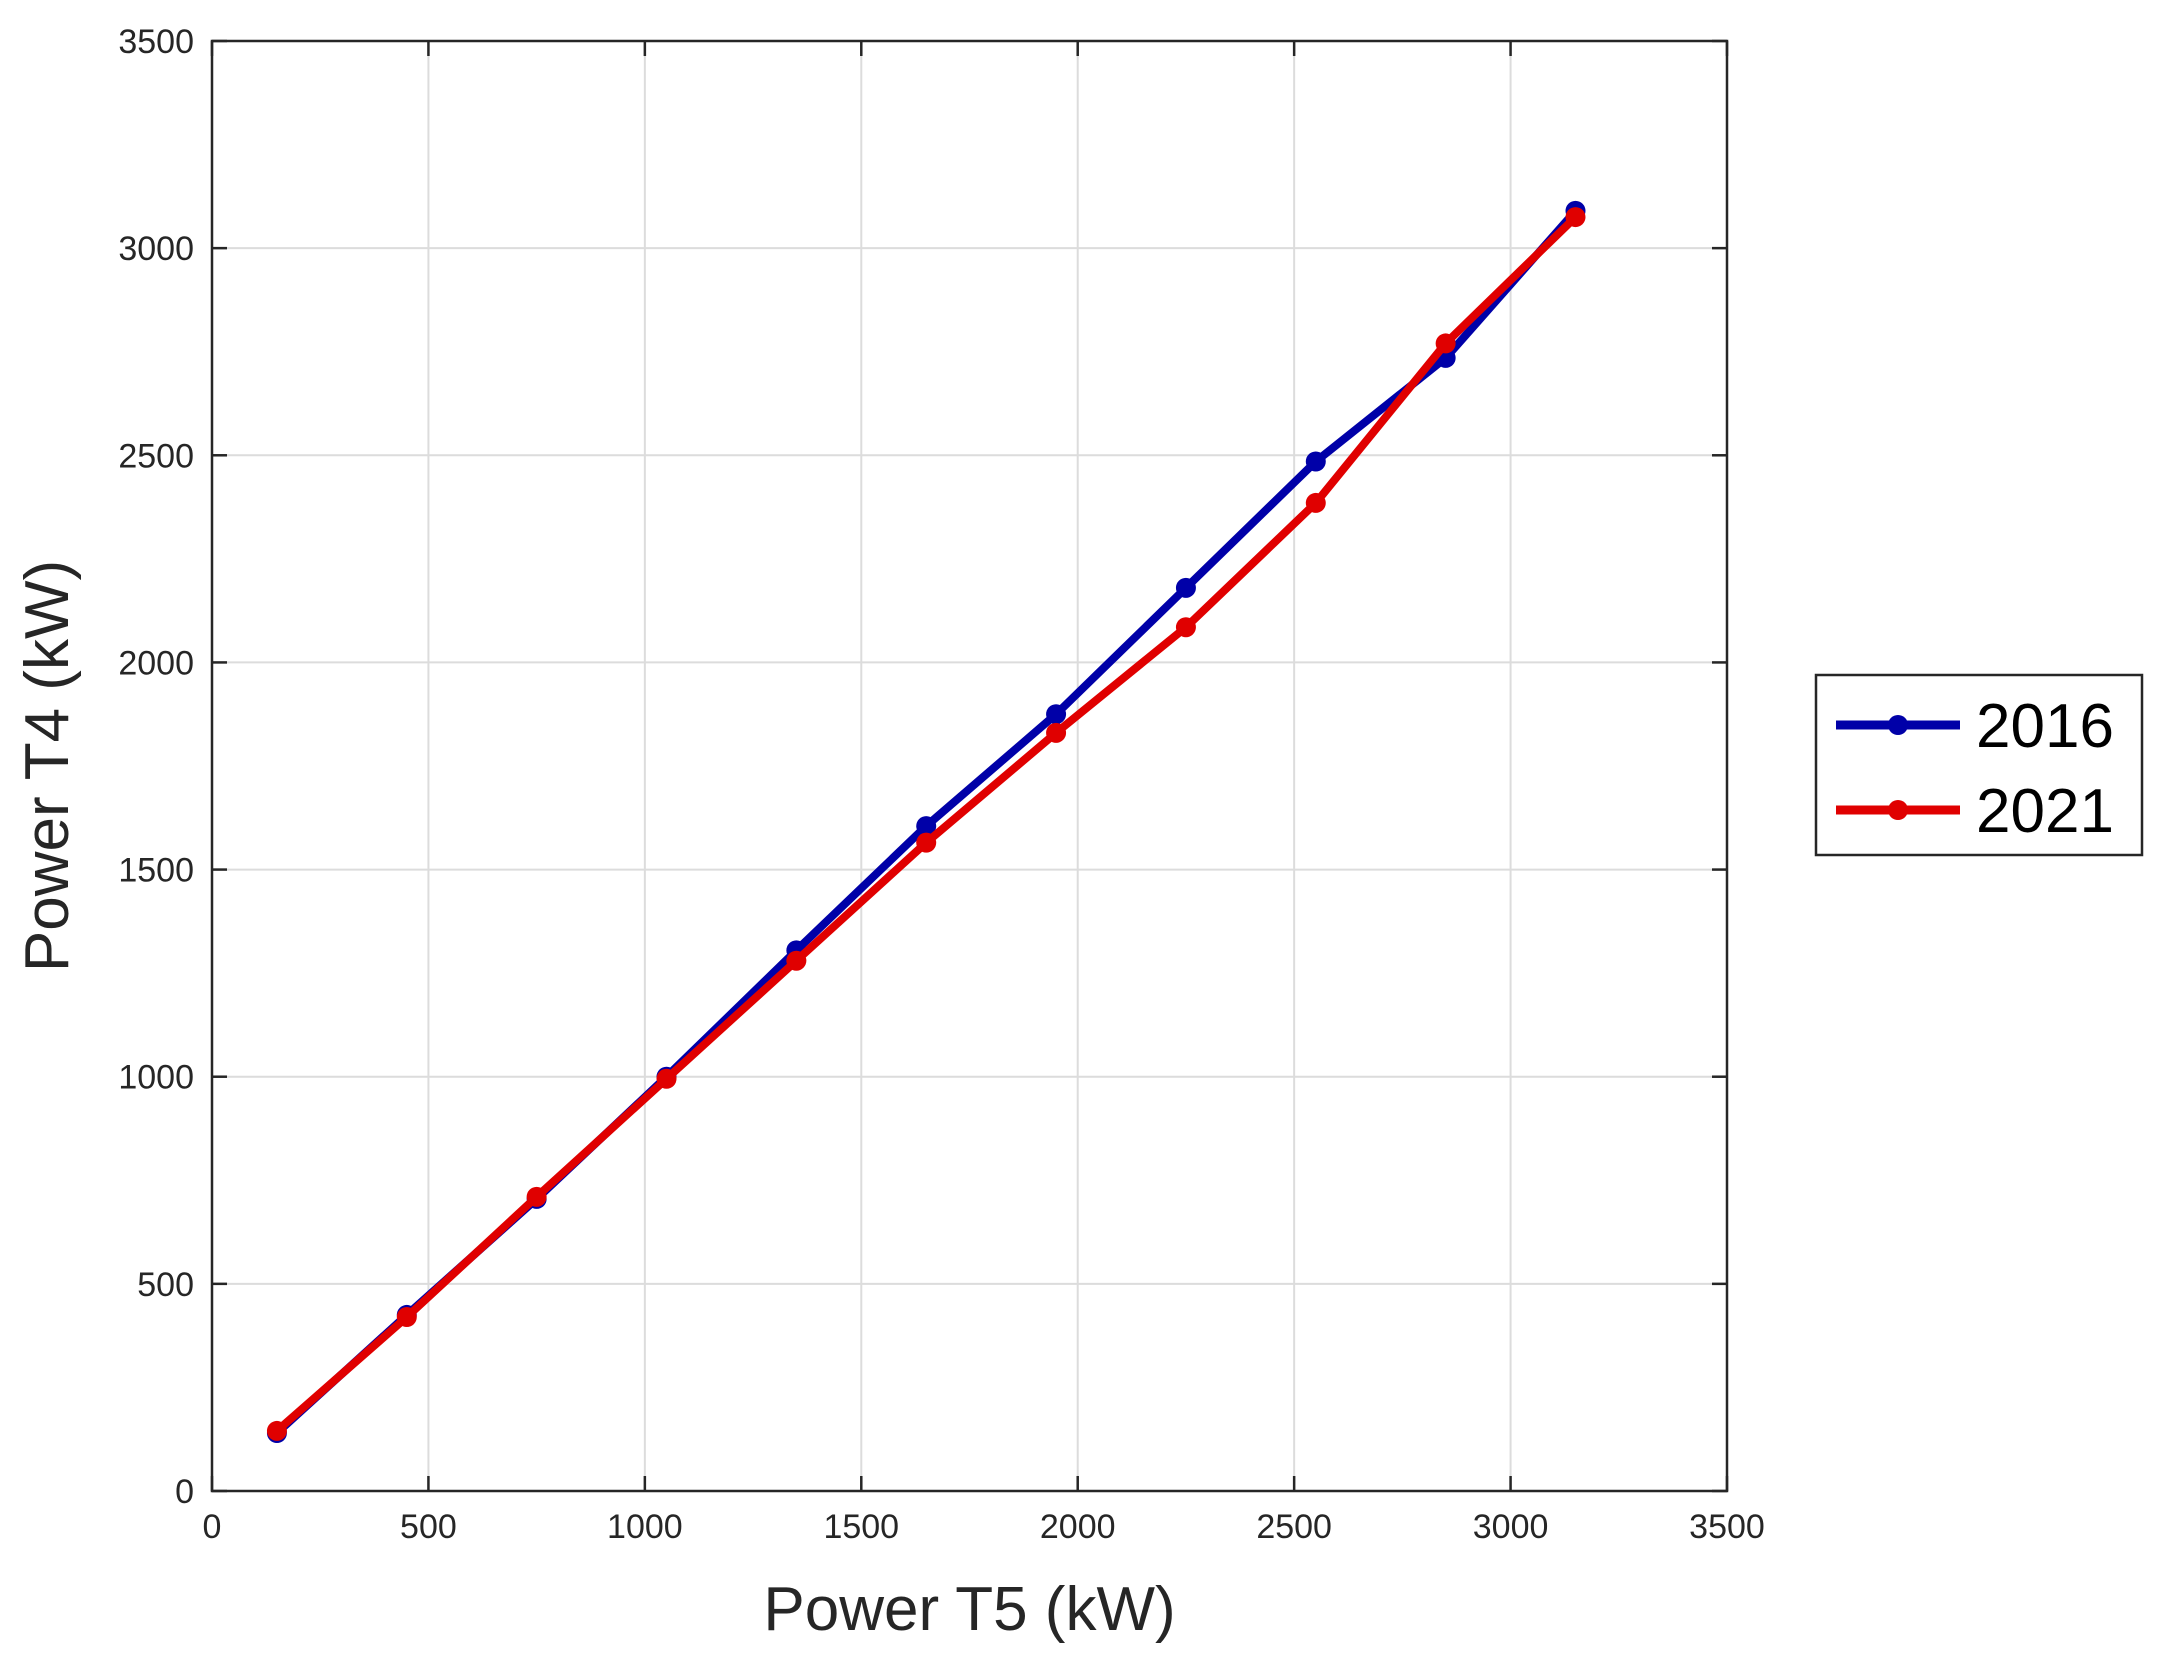 The image size is (2162, 1658). Describe the element at coordinates (156, 663) in the screenshot. I see `y-tick-label: 2000` at that location.